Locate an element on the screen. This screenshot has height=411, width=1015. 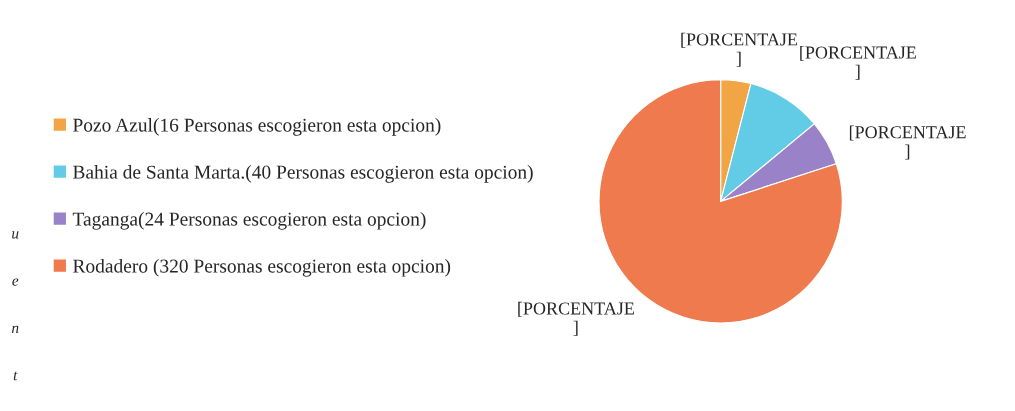
text: u is located at coordinates (15, 235).